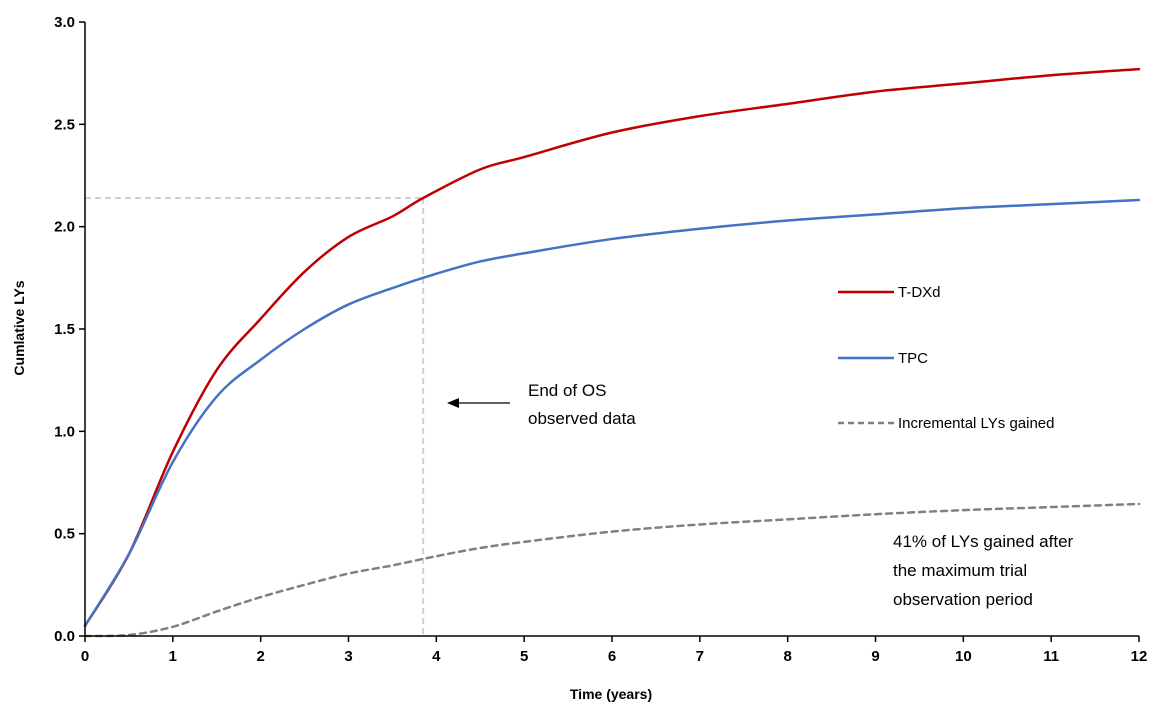  Describe the element at coordinates (946, 358) in the screenshot. I see `legend: T-DXd TPC Incremental LYs gained` at that location.